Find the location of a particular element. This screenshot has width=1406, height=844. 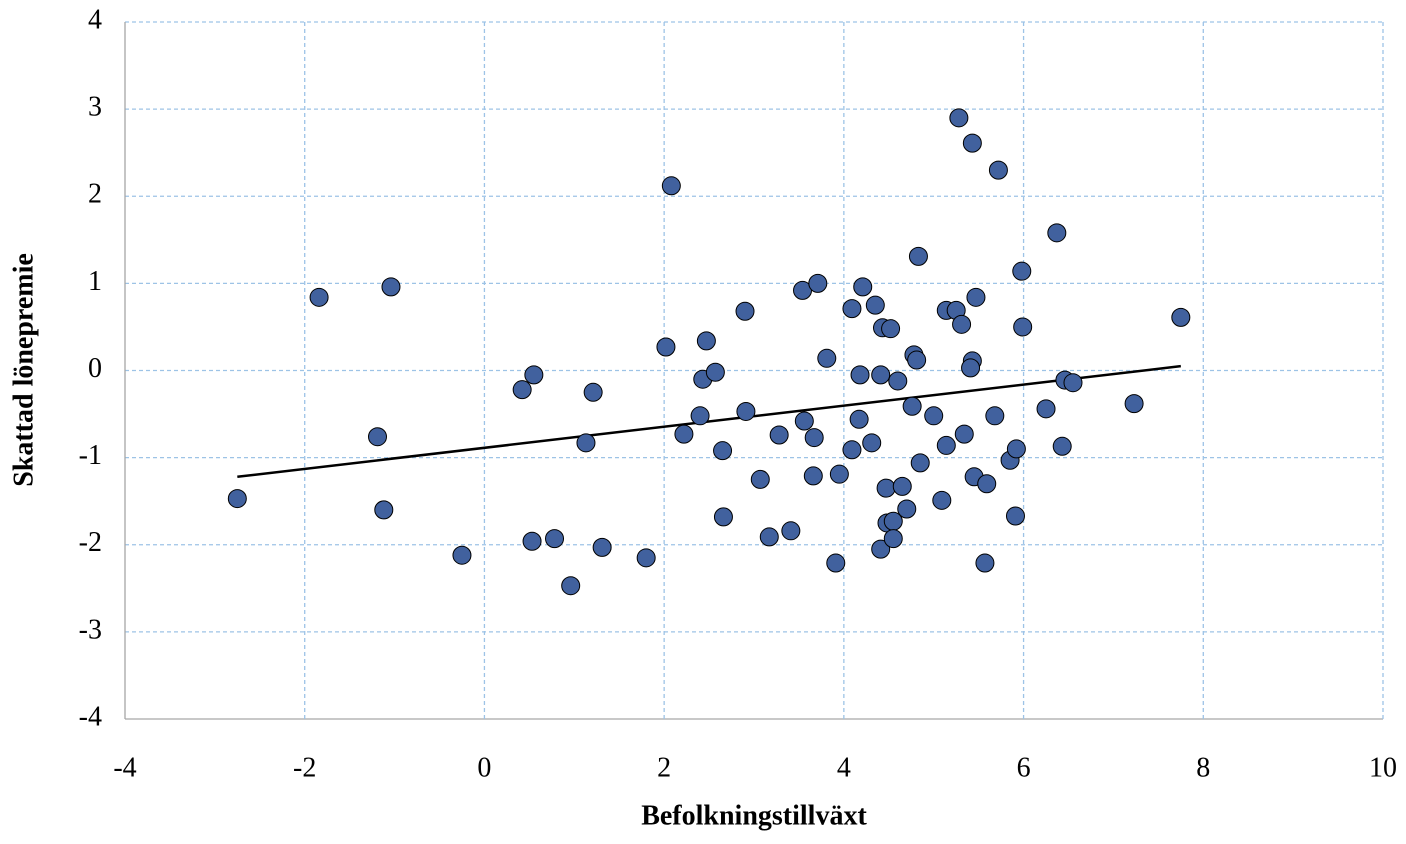

trendline is located at coordinates (709, 421).